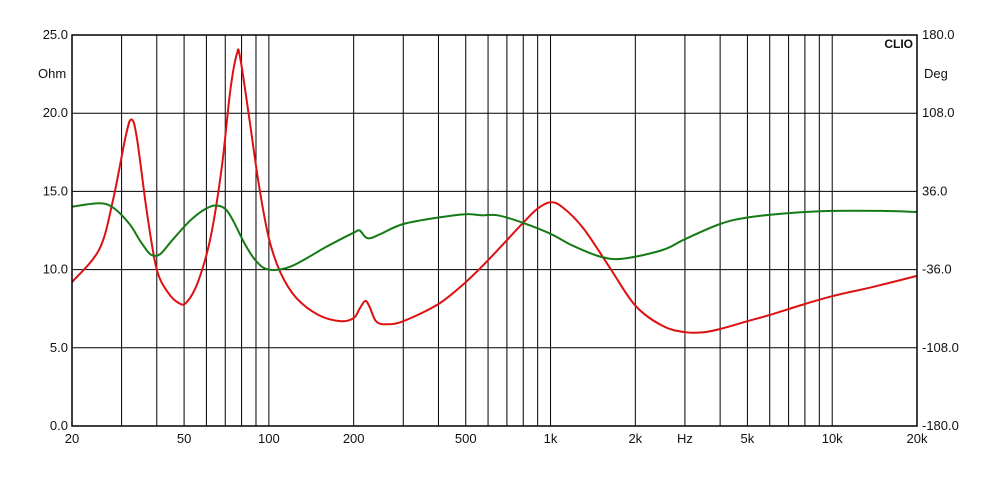 Image resolution: width=992 pixels, height=496 pixels. I want to click on x-tick-label: 20k, so click(917, 438).